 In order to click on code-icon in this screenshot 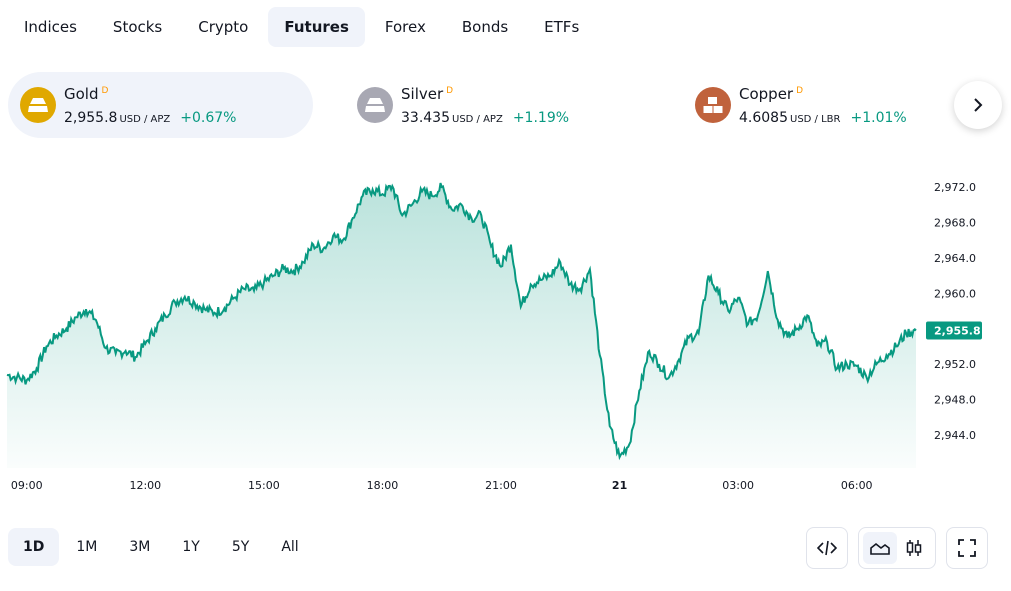, I will do `click(827, 548)`.